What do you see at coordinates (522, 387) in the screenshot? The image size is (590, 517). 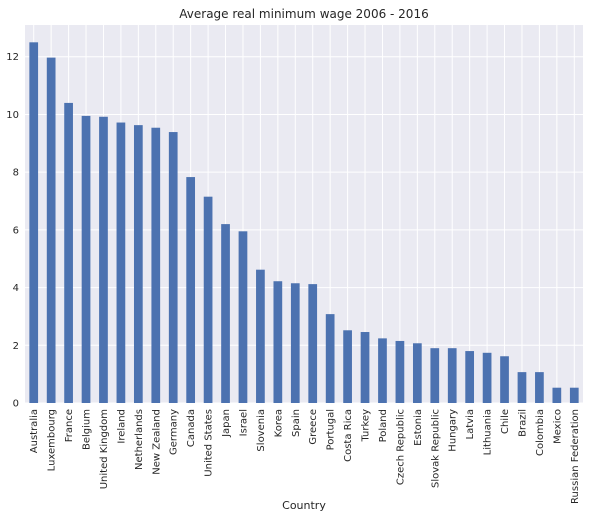 I see `bar-brazil` at bounding box center [522, 387].